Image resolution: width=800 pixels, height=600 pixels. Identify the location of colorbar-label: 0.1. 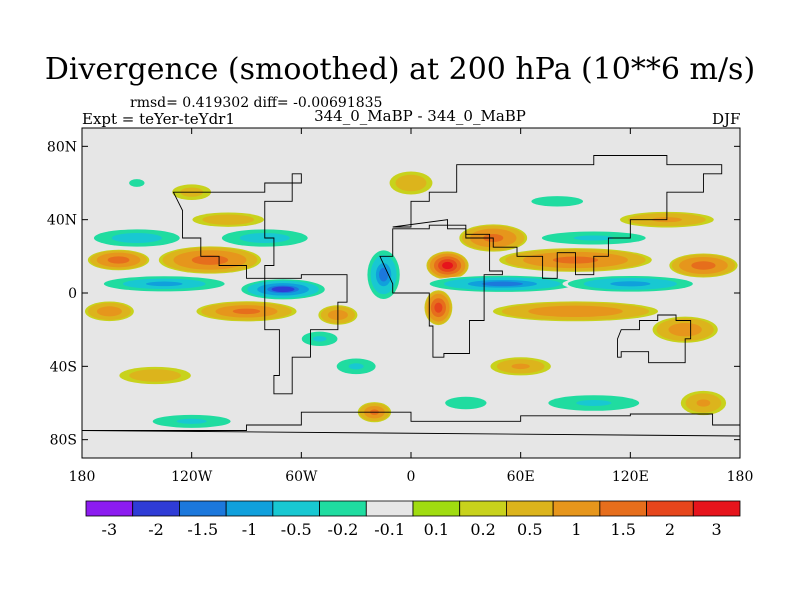
(436, 529).